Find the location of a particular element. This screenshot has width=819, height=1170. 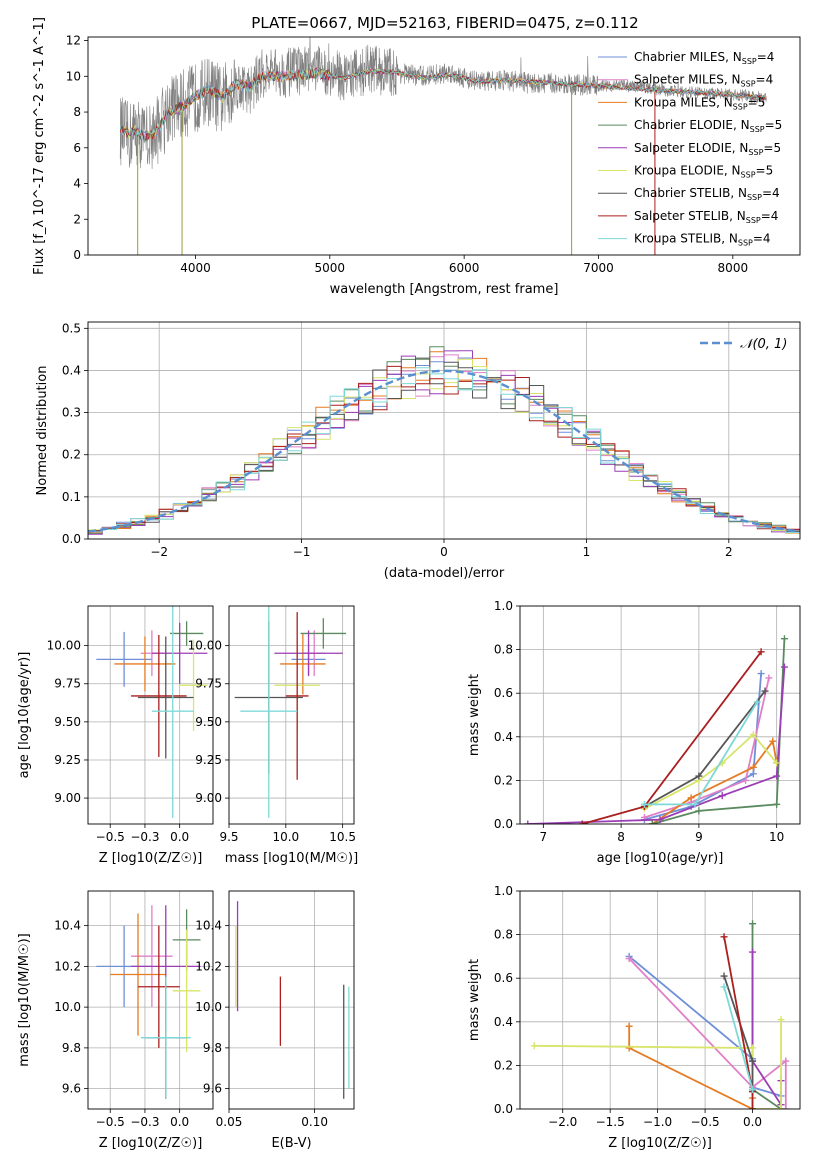

y-tick-label: 9.25 is located at coordinates (208, 760).